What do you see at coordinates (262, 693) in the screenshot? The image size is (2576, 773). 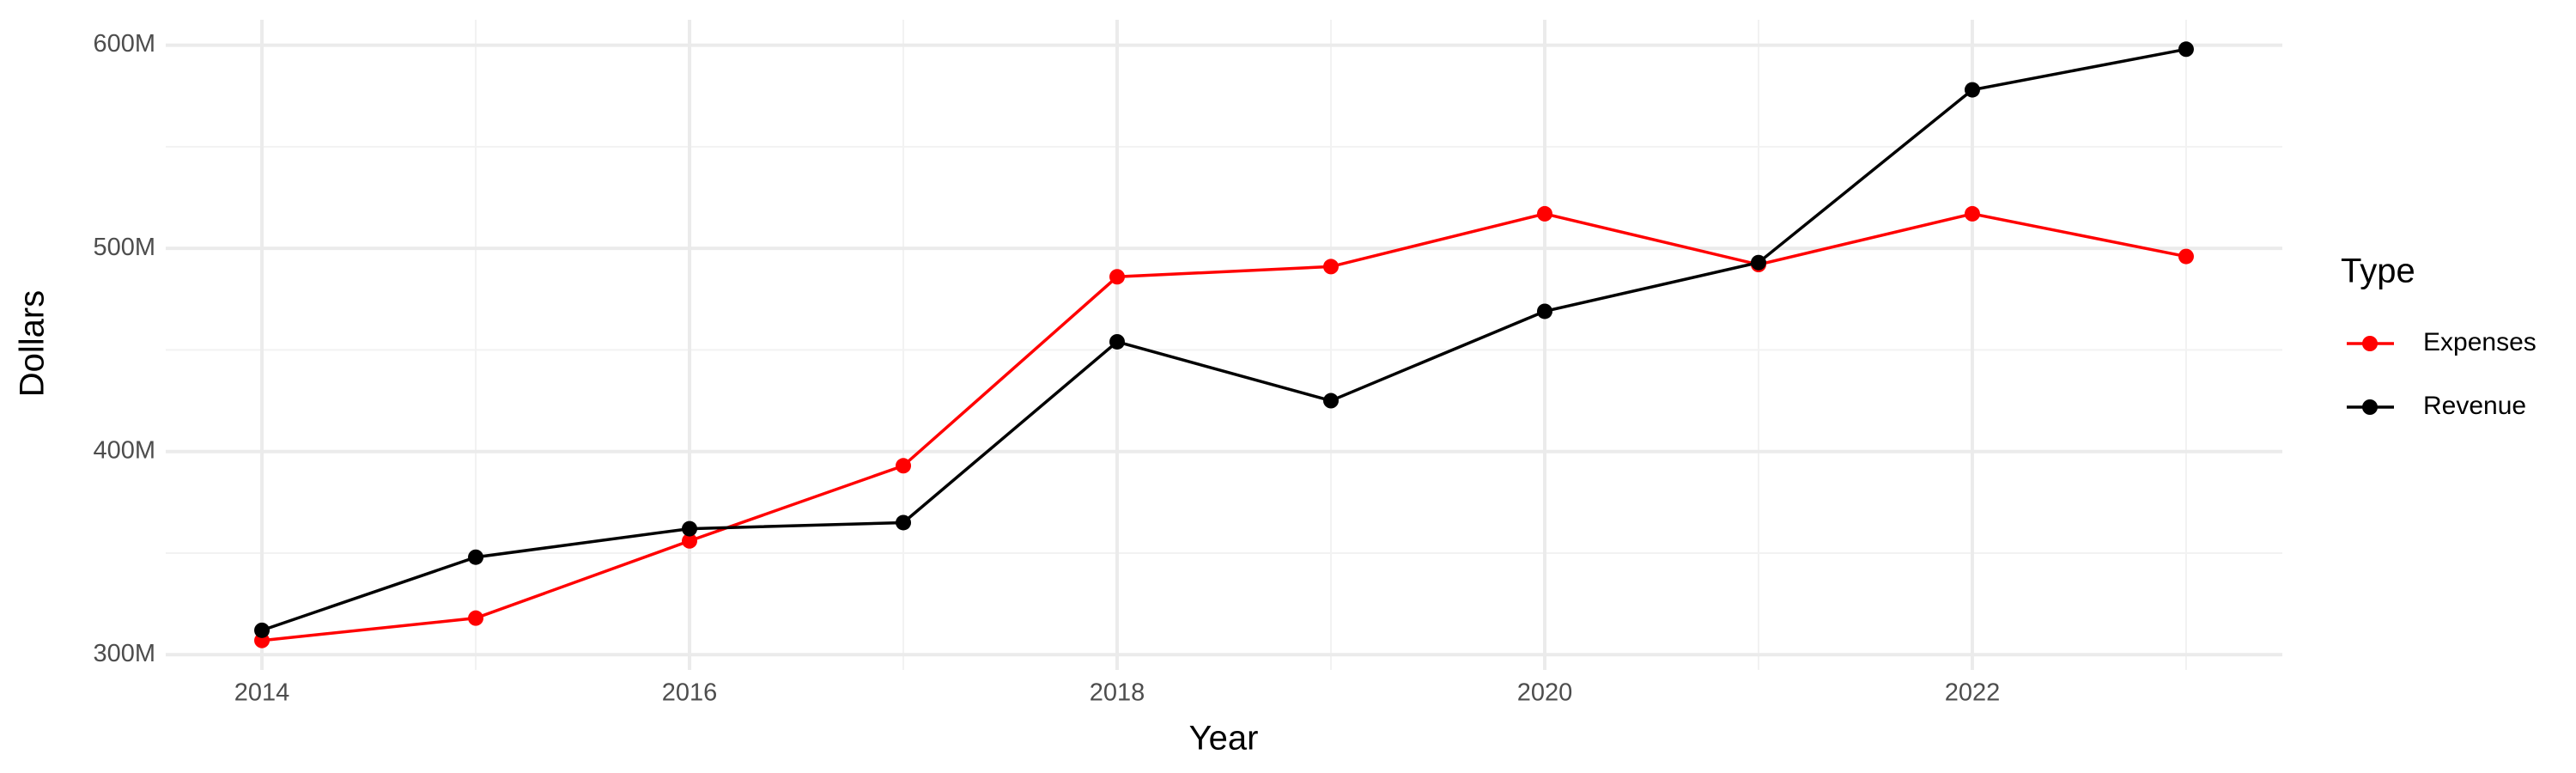 I see `x-tick-label: 2014` at bounding box center [262, 693].